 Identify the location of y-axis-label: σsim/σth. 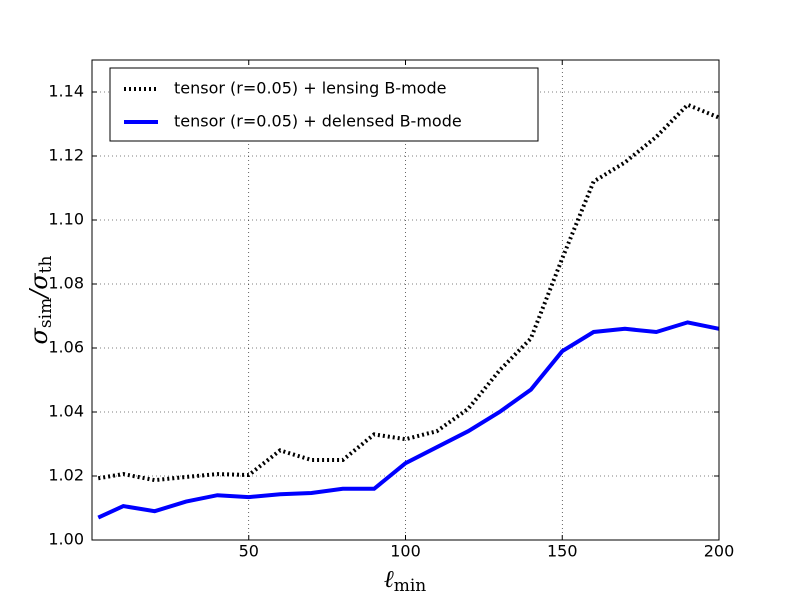
(40, 299).